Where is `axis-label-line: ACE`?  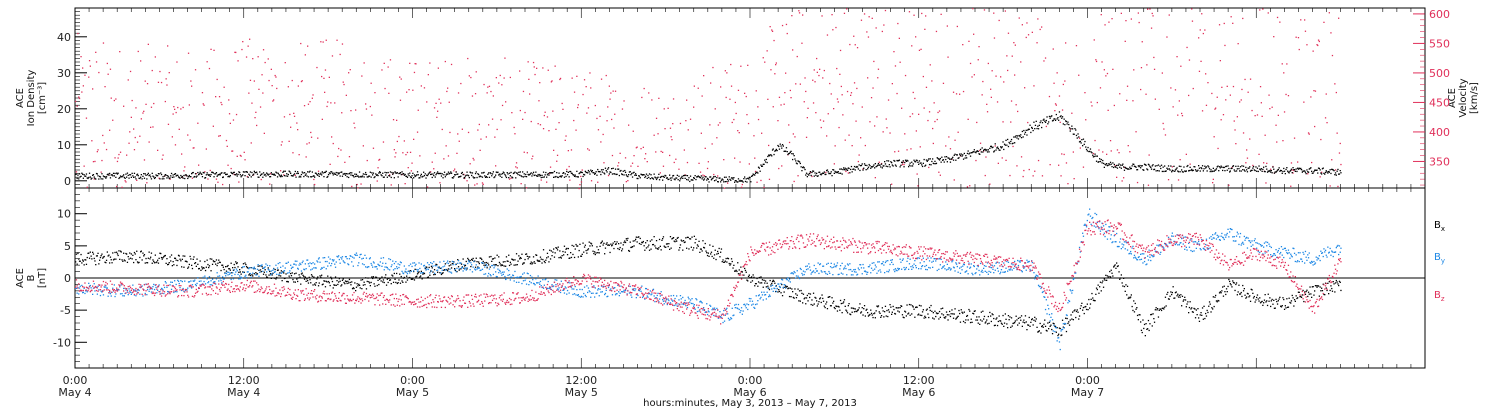
axis-label-line: ACE is located at coordinates (20, 278).